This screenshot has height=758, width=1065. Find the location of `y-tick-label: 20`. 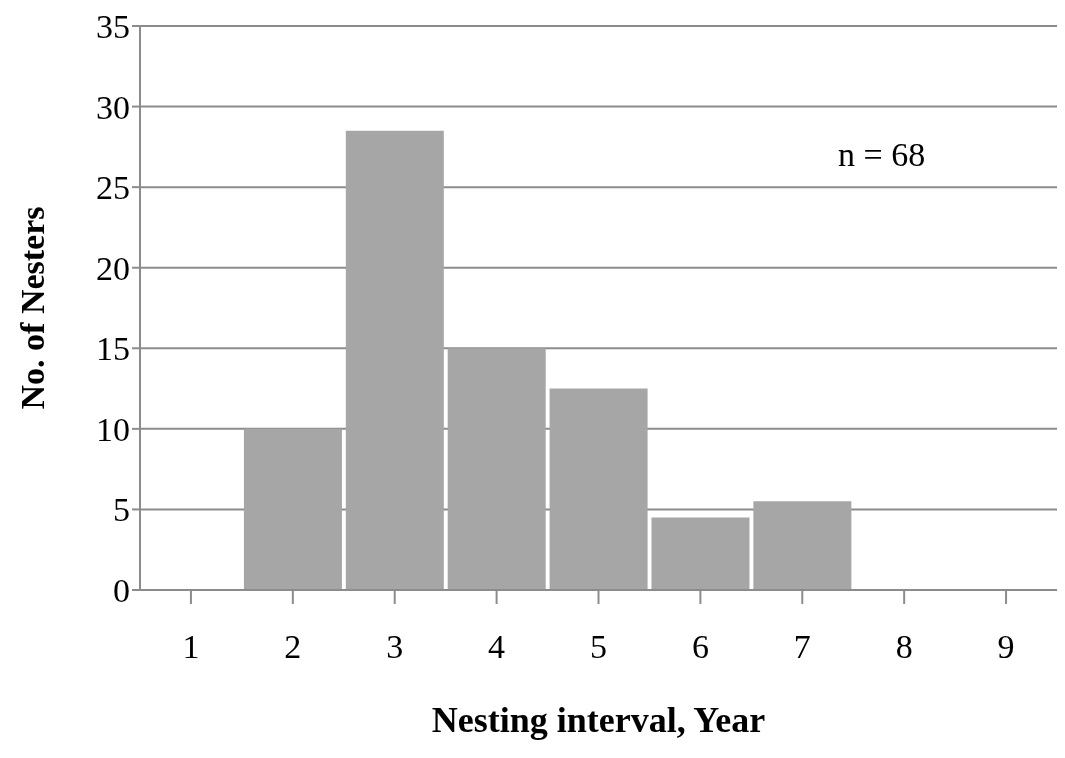

y-tick-label: 20 is located at coordinates (113, 268).